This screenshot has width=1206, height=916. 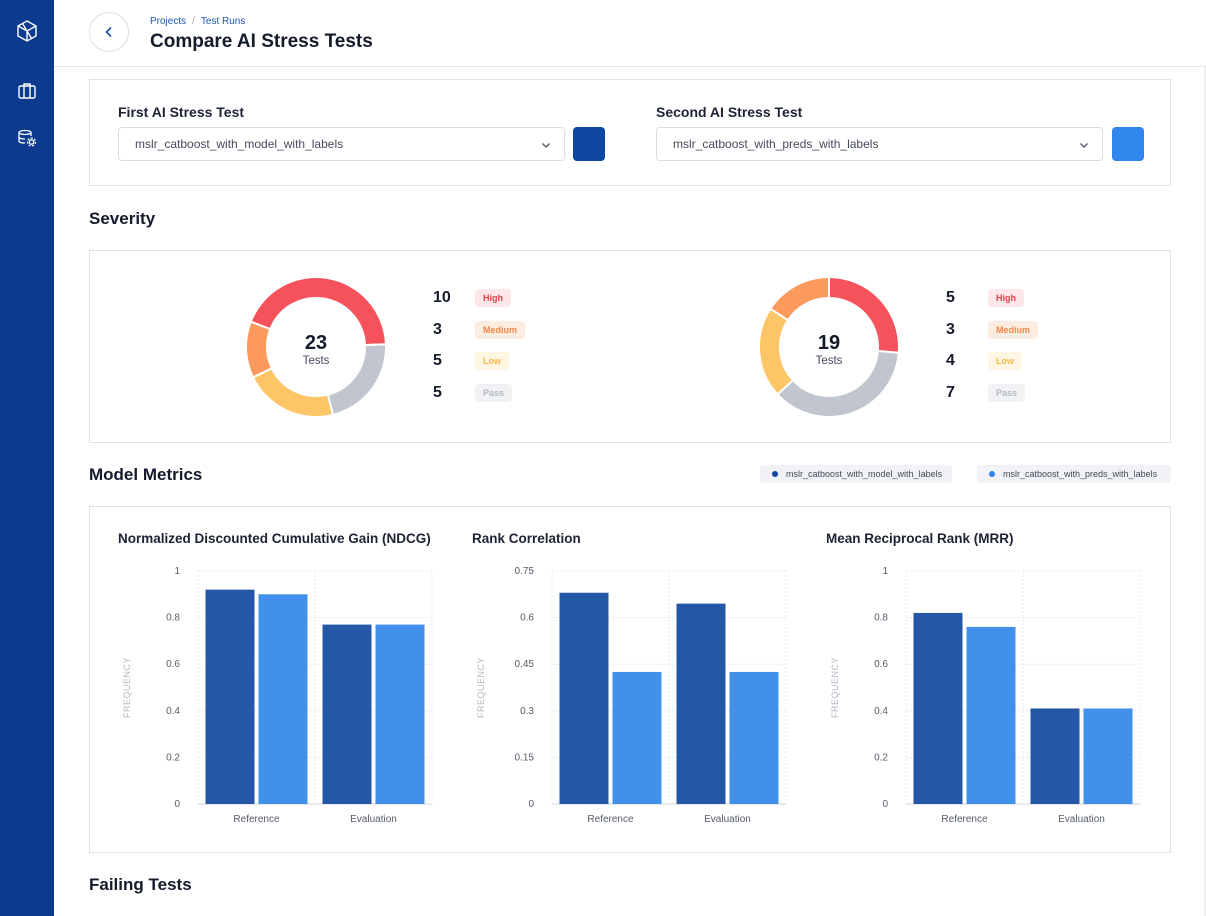 I want to click on first-test-select: mslr_catboost_with_model_with_labels, so click(x=341, y=144).